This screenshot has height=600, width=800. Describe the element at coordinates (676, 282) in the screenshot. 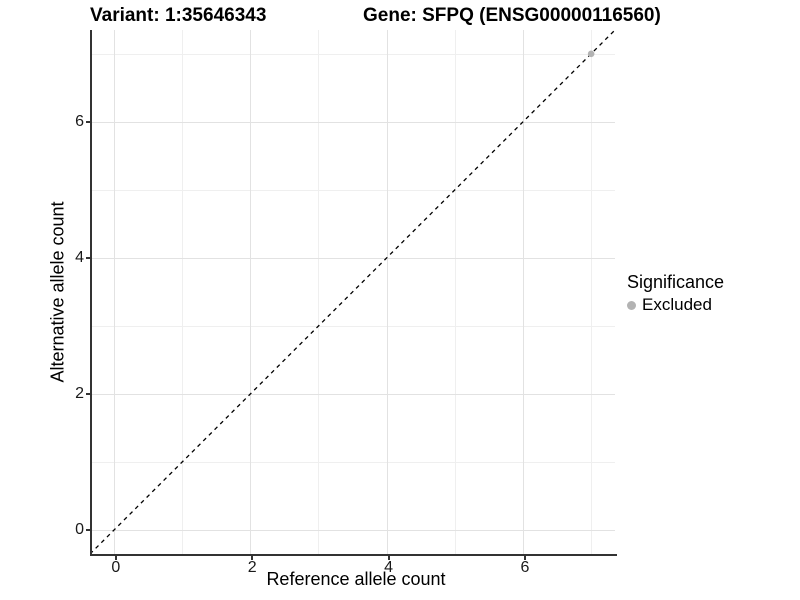

I see `legend-title: Significance` at that location.